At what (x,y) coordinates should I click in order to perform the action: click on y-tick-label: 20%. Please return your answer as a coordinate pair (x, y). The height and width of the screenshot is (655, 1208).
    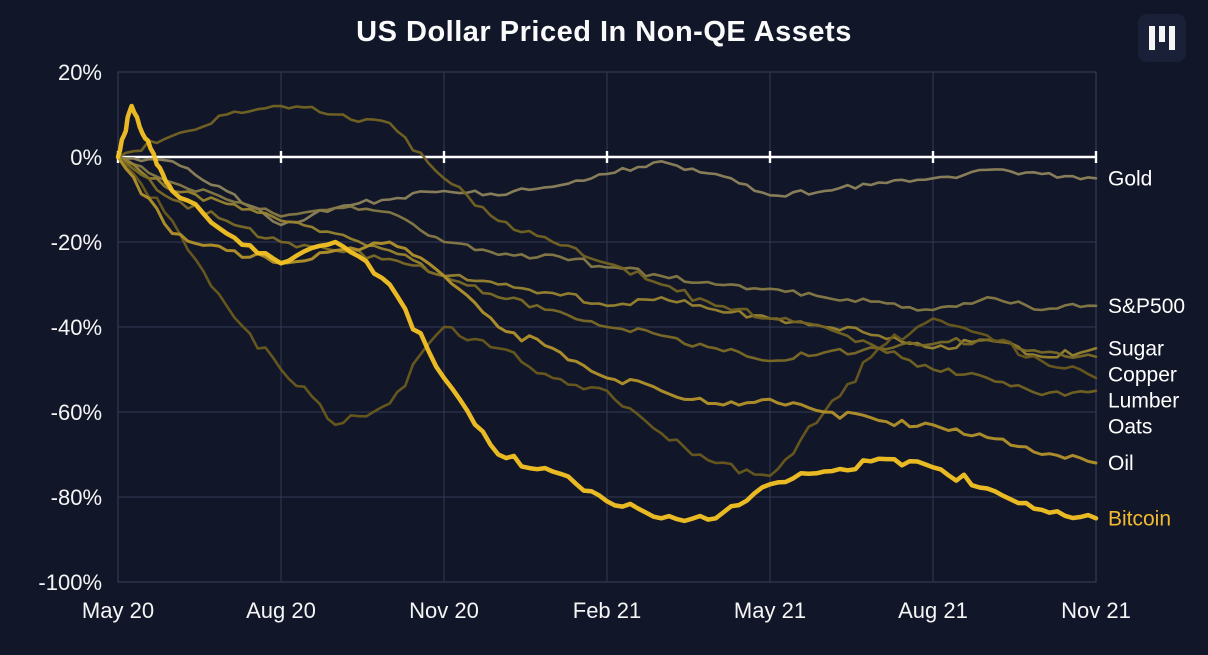
    Looking at the image, I should click on (80, 72).